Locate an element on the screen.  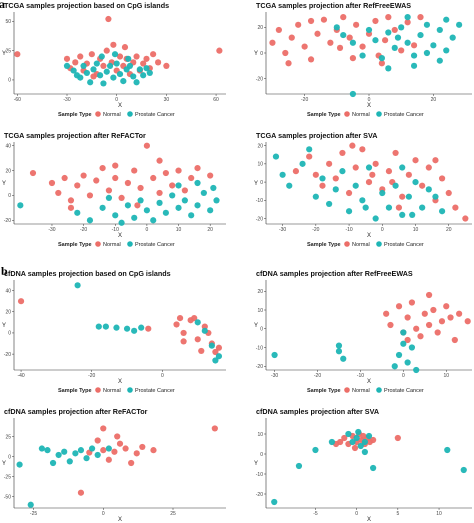
y-tick-label: 10 is located at coordinates (260, 311).